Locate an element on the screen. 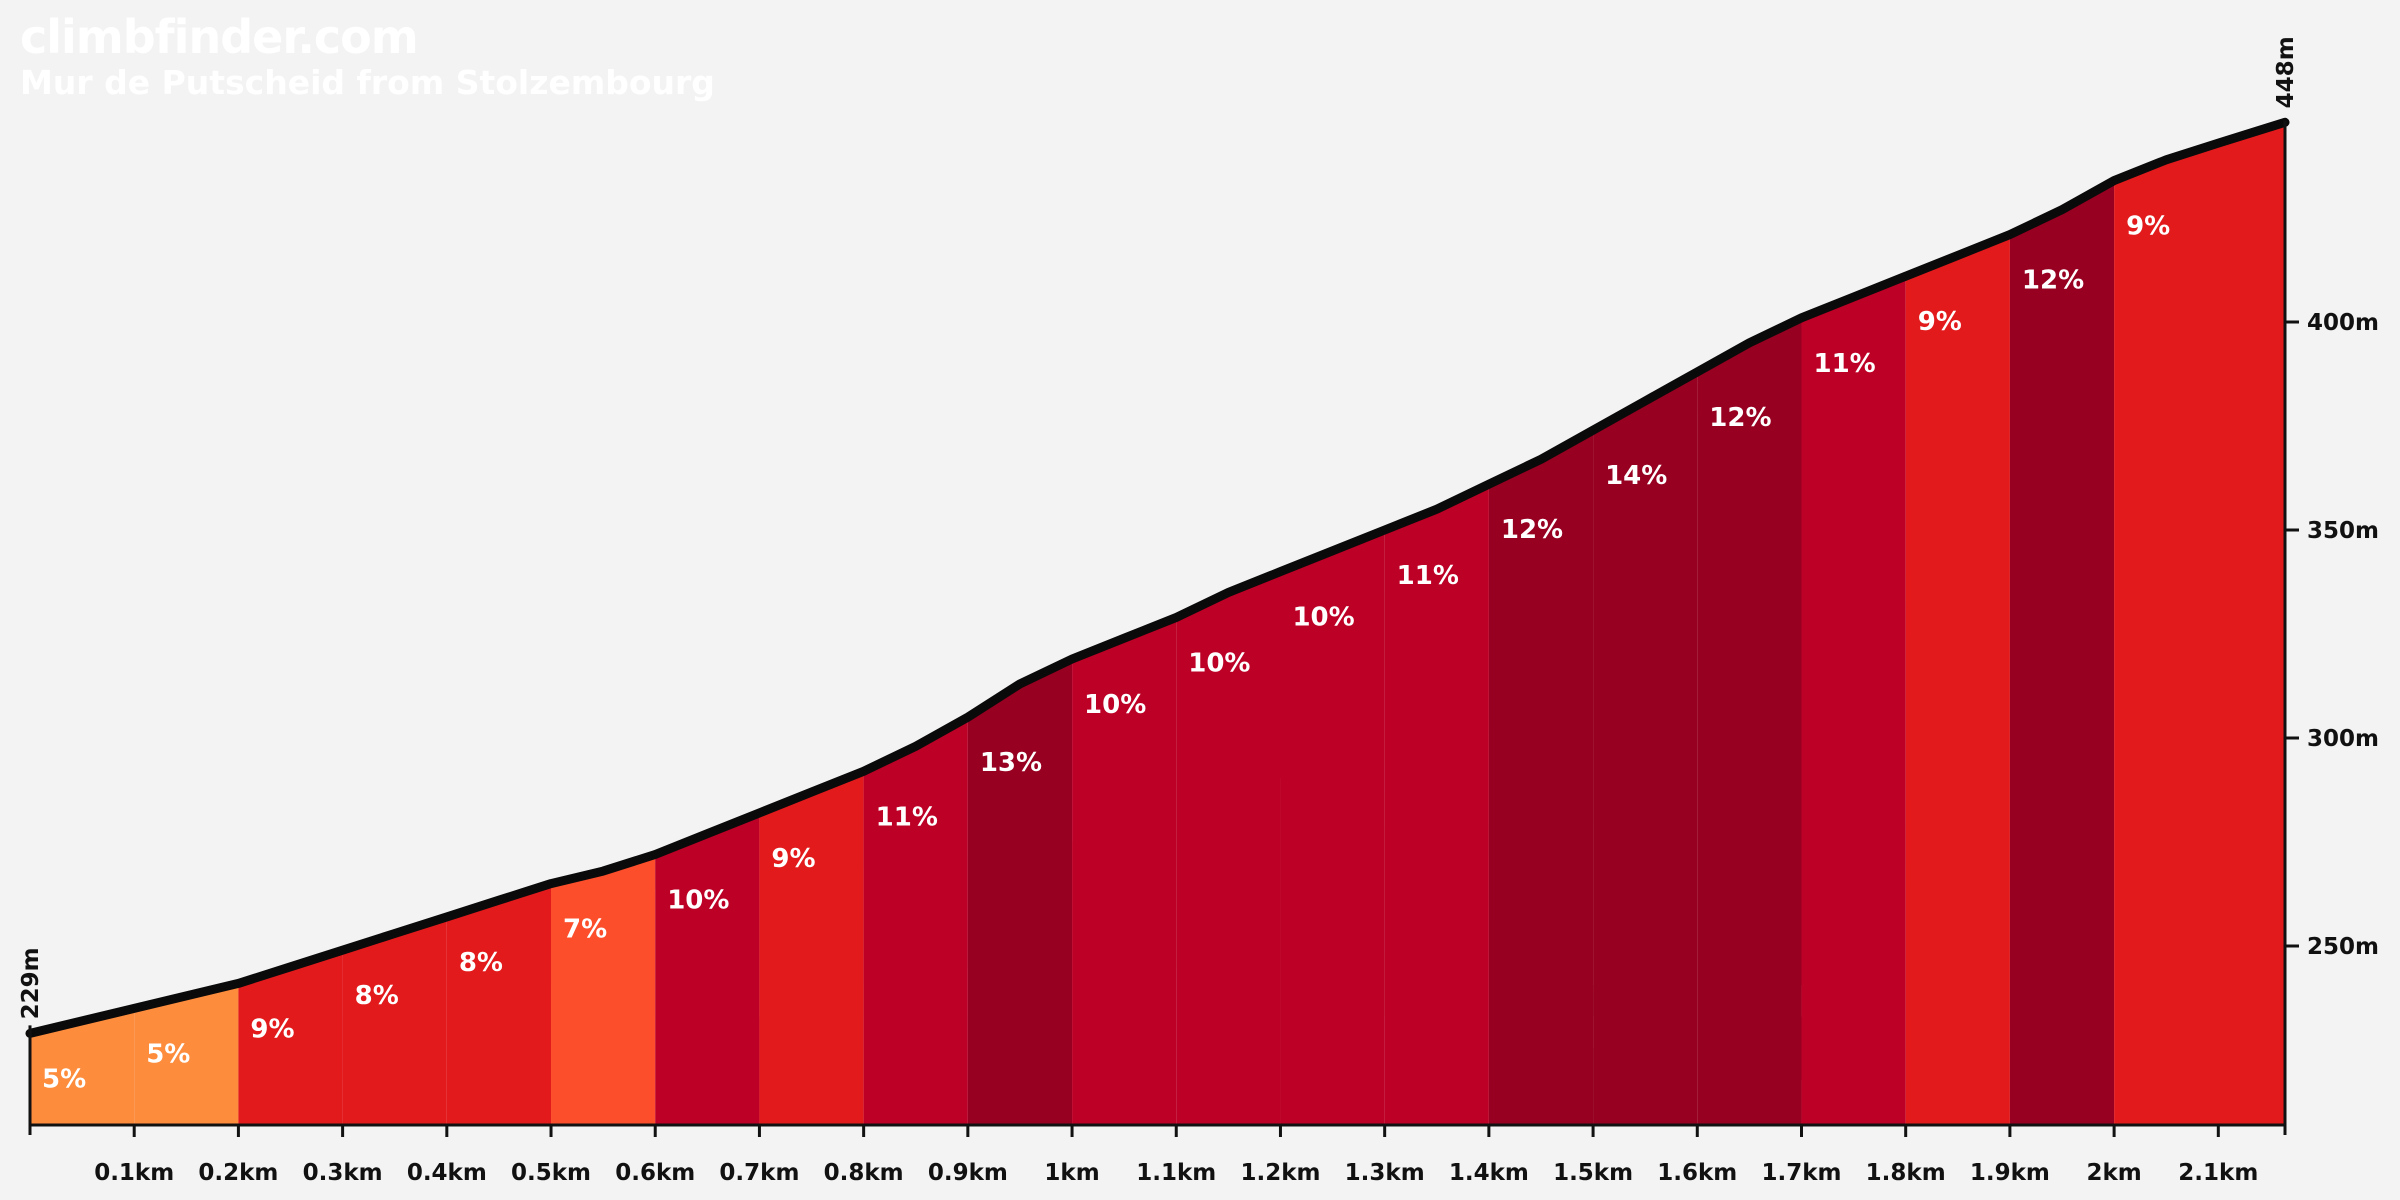  gradient-label-10: 10% is located at coordinates (1115, 705).